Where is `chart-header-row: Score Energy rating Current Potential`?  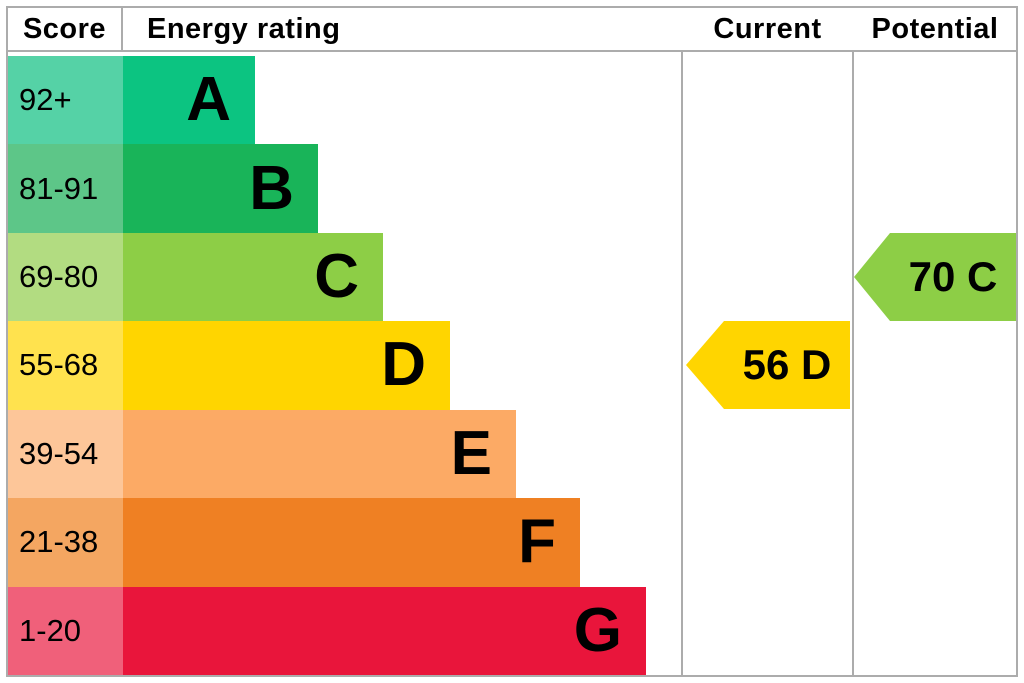 chart-header-row: Score Energy rating Current Potential is located at coordinates (512, 30).